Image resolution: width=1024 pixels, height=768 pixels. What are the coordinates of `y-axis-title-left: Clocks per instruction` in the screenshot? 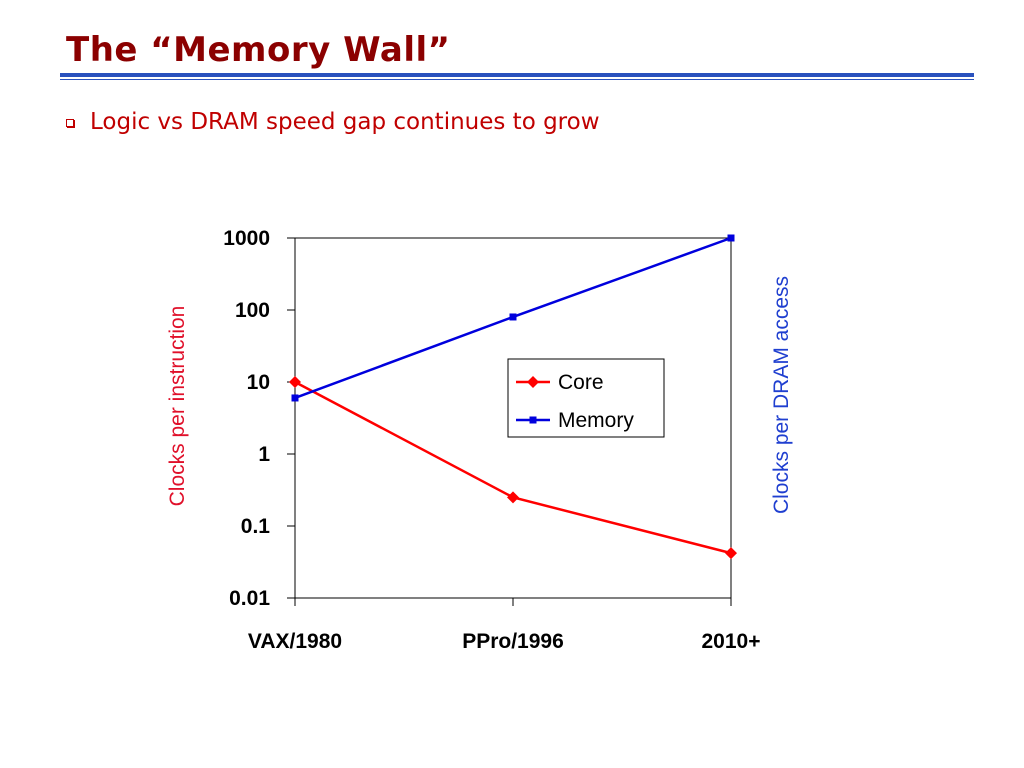 It's located at (177, 406).